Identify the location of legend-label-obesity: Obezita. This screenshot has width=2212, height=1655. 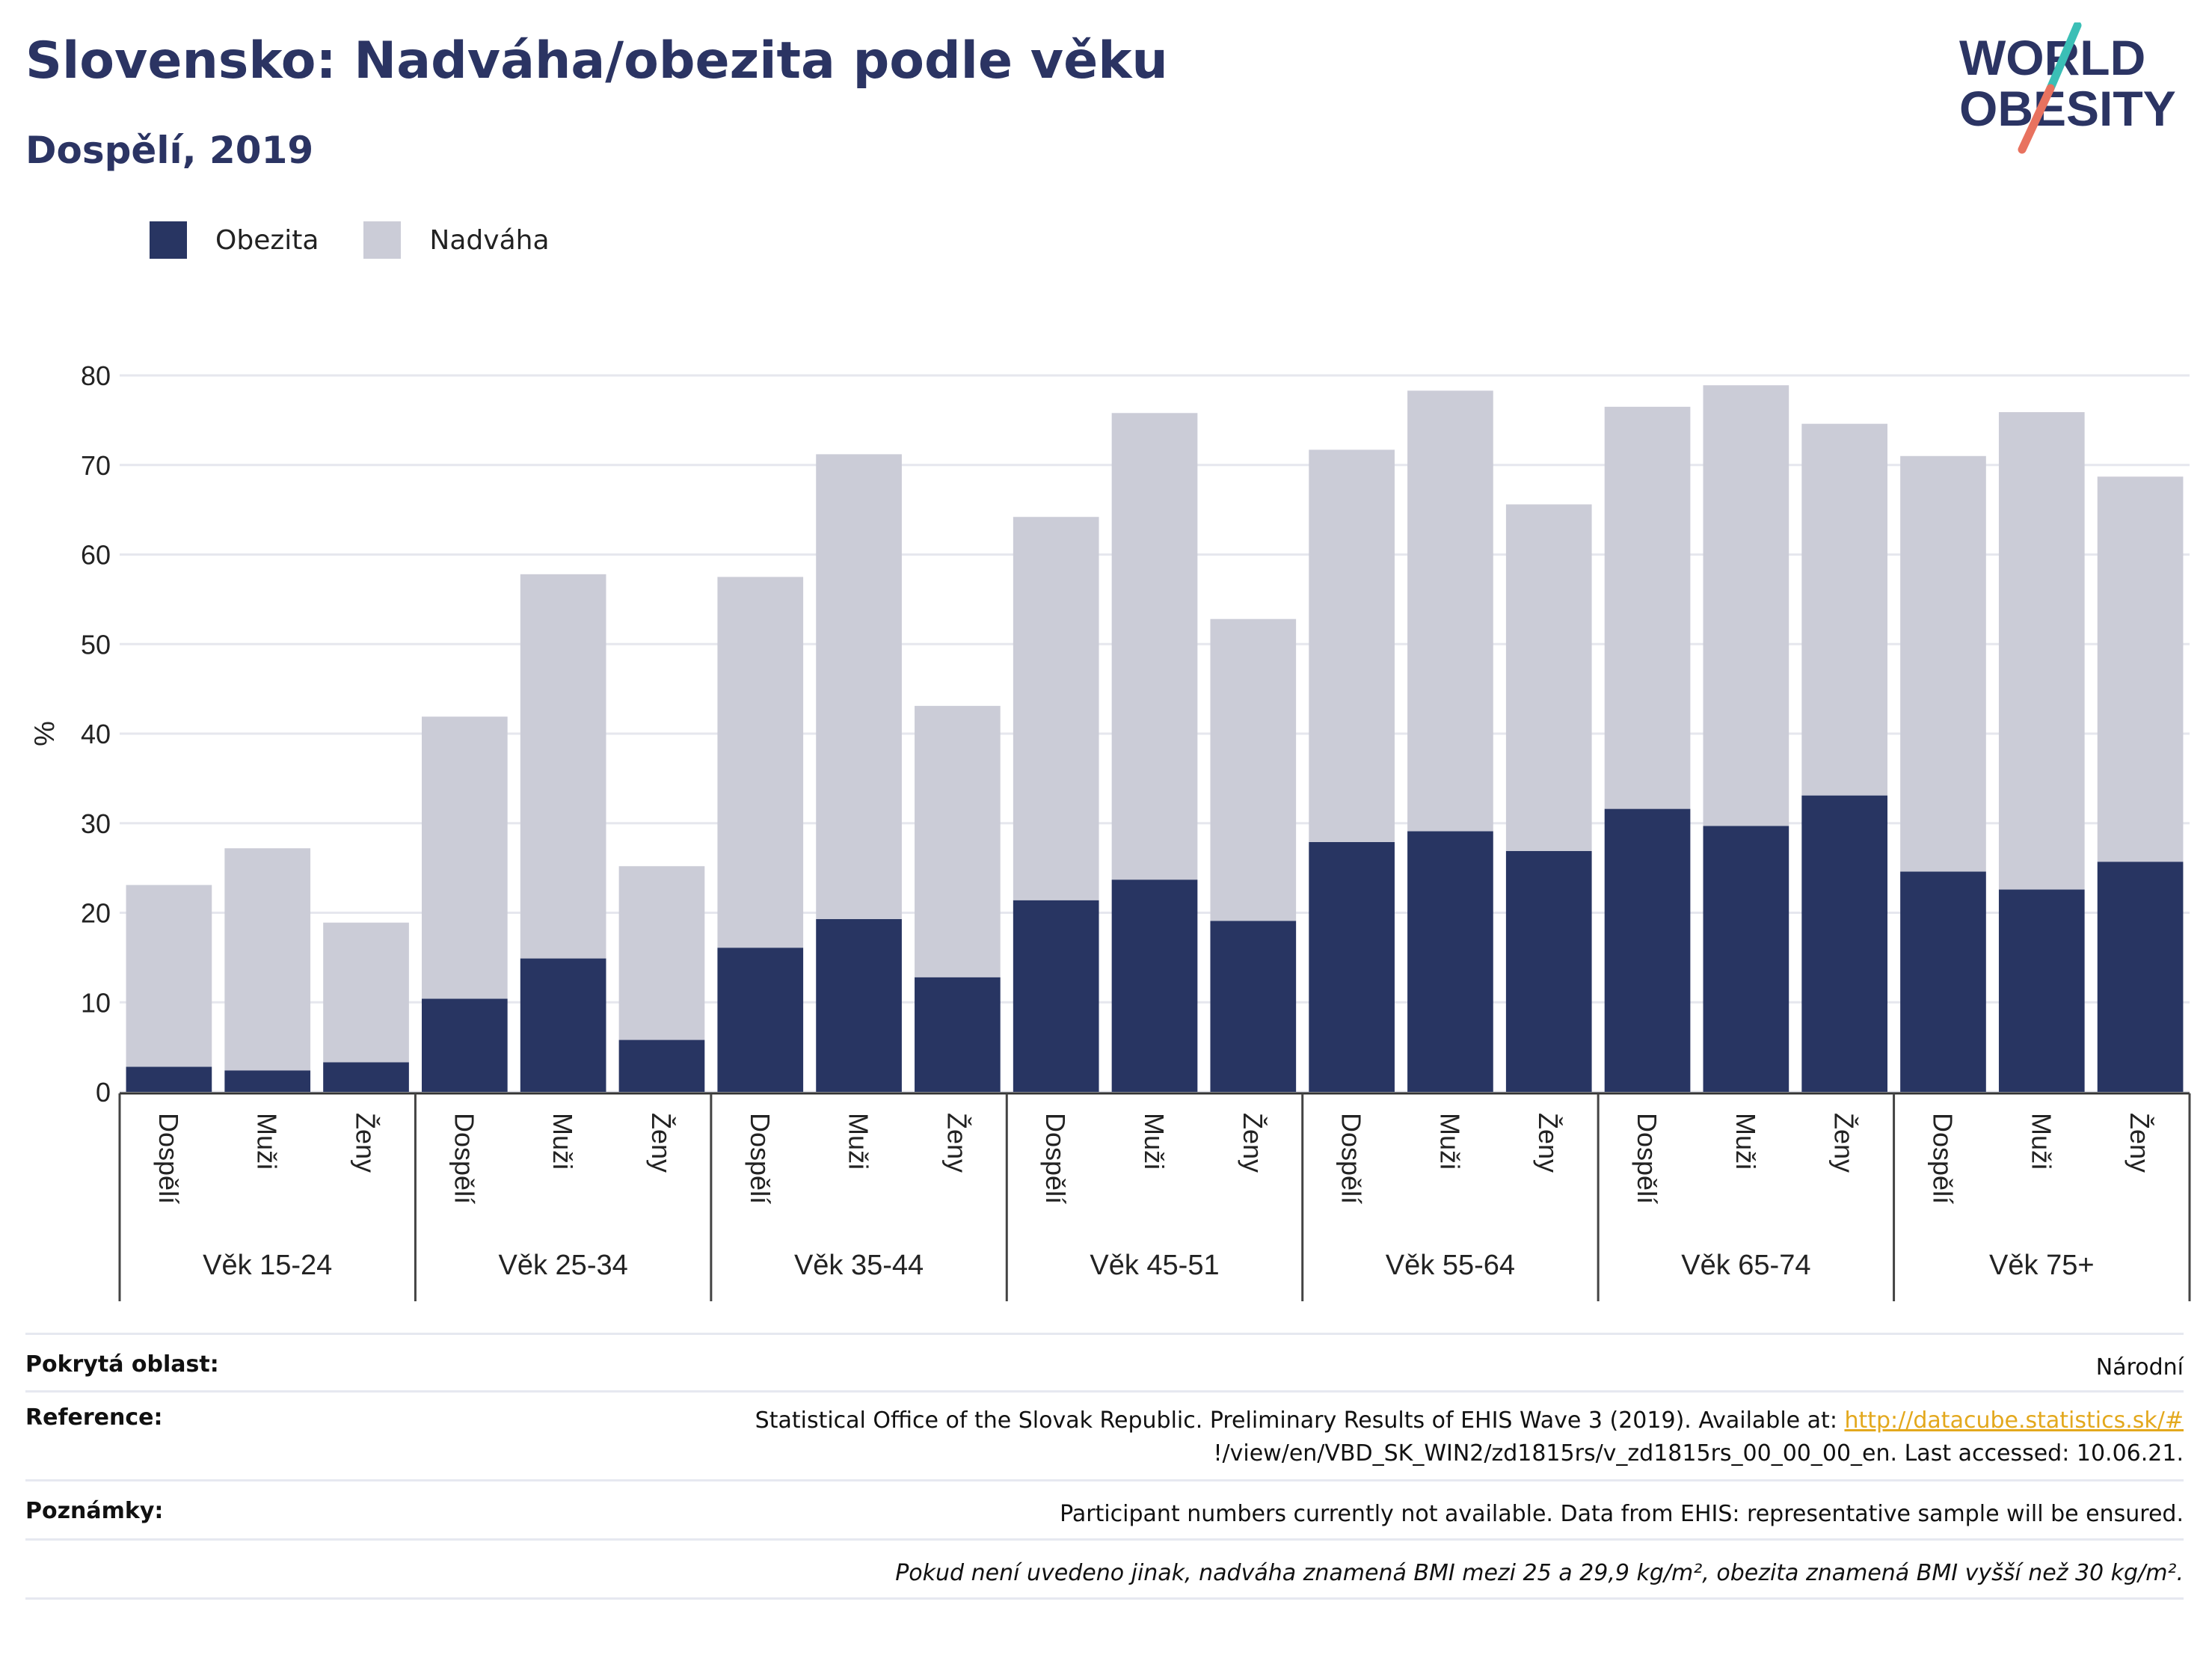
(267, 240).